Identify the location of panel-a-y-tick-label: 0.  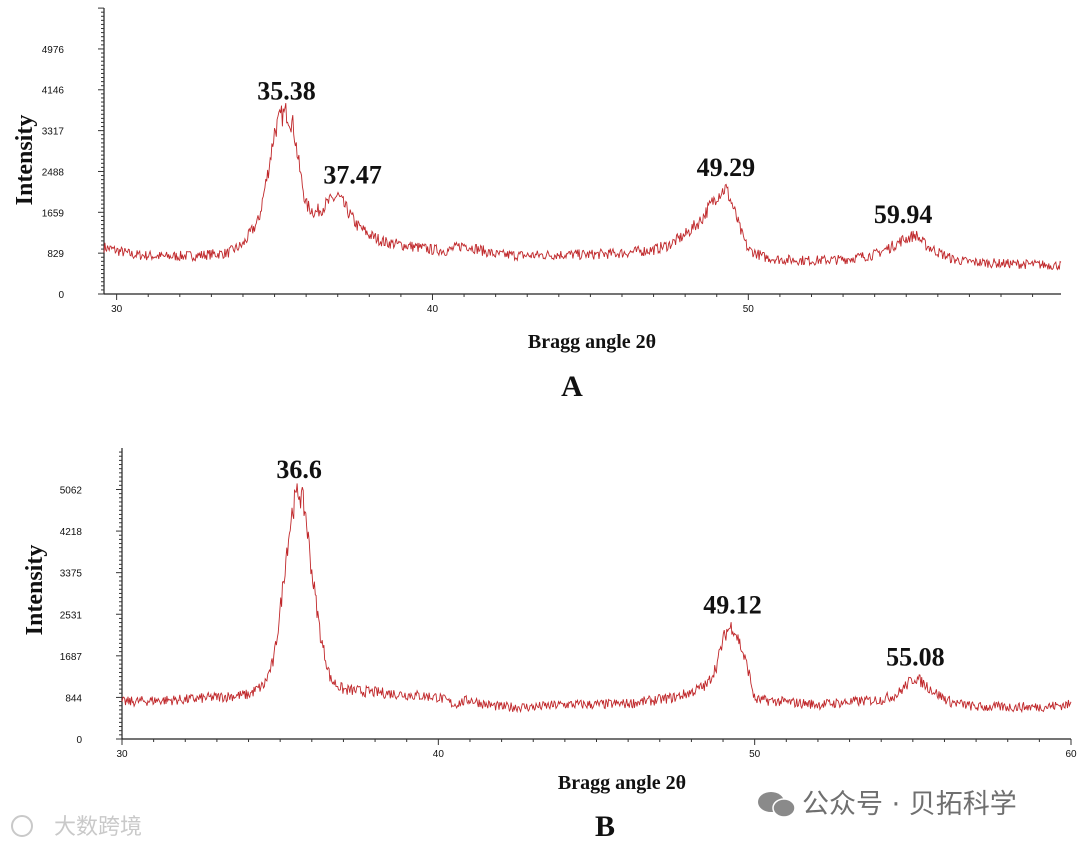
(61, 295).